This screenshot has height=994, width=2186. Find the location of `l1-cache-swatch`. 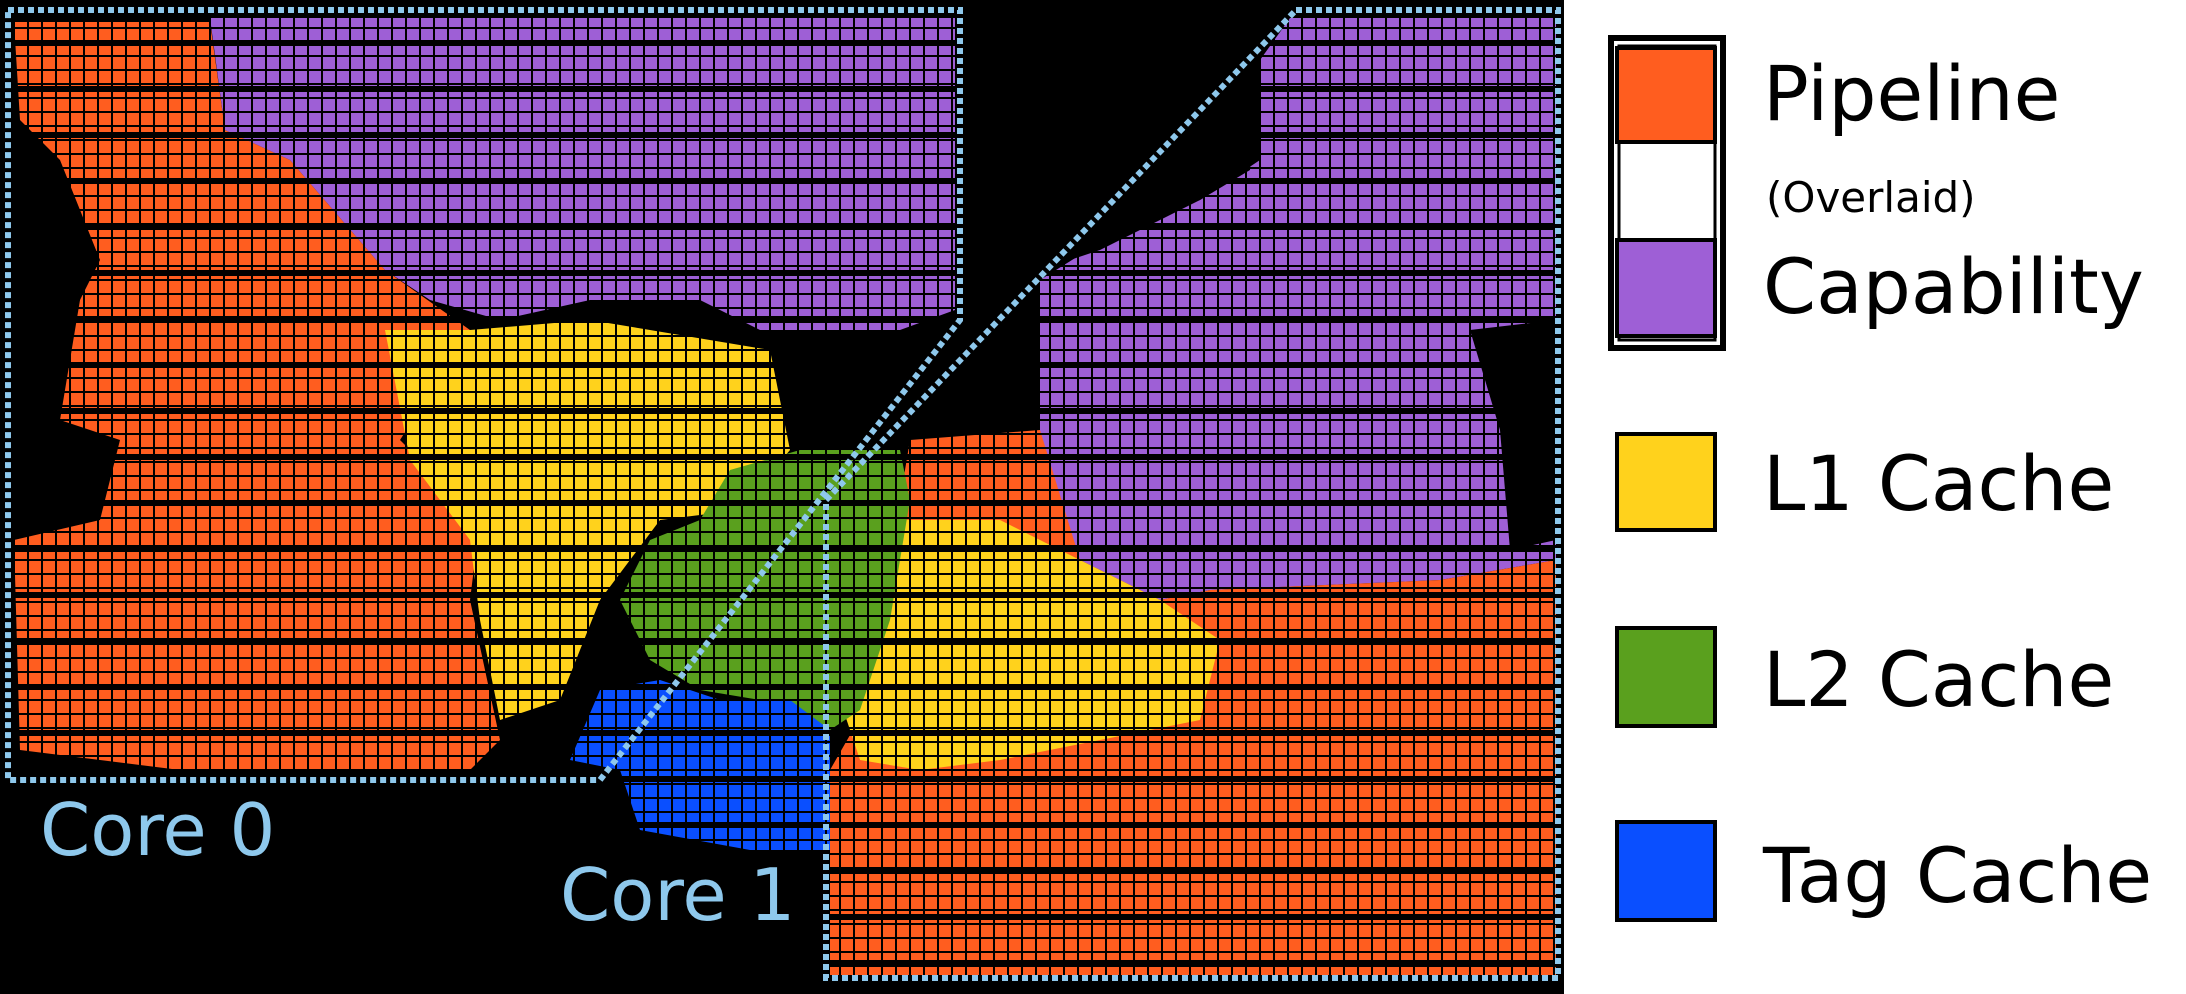

l1-cache-swatch is located at coordinates (1666, 482).